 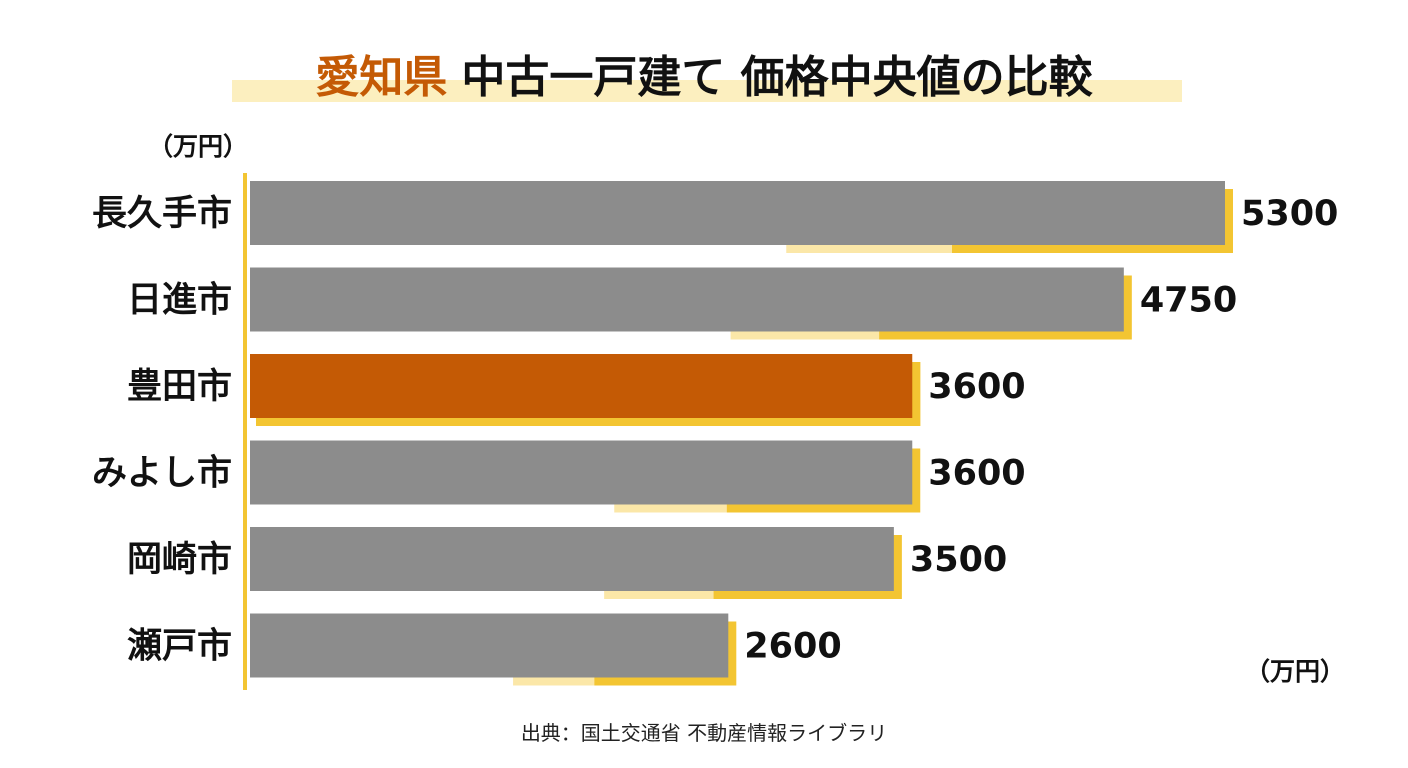 What do you see at coordinates (777, 77) in the screenshot?
I see `chart-title-rest: 中古一戸建て 価格中央値の比較` at bounding box center [777, 77].